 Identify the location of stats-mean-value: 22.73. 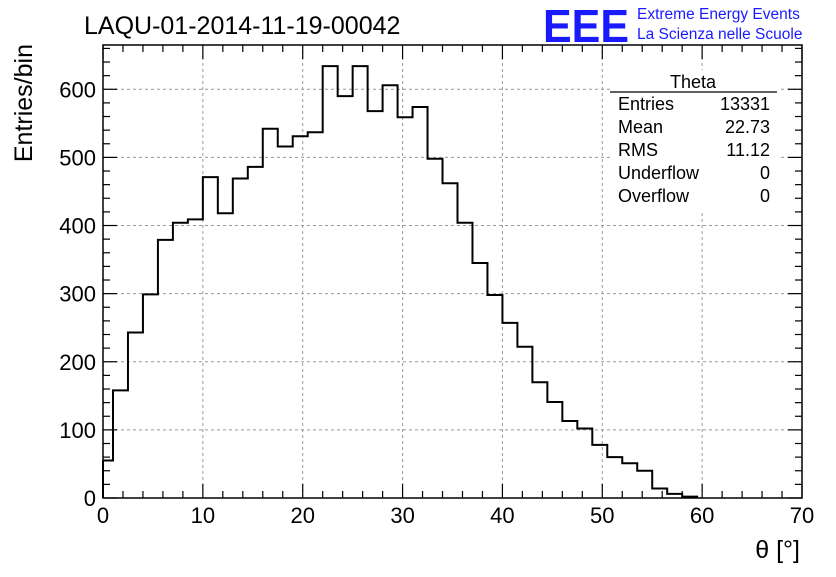
(747, 127).